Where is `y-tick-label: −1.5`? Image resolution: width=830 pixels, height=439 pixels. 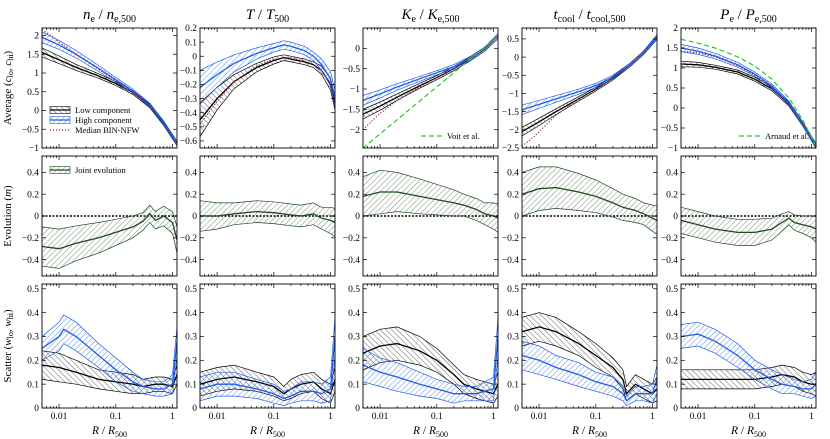
y-tick-label: −1.5 is located at coordinates (510, 113).